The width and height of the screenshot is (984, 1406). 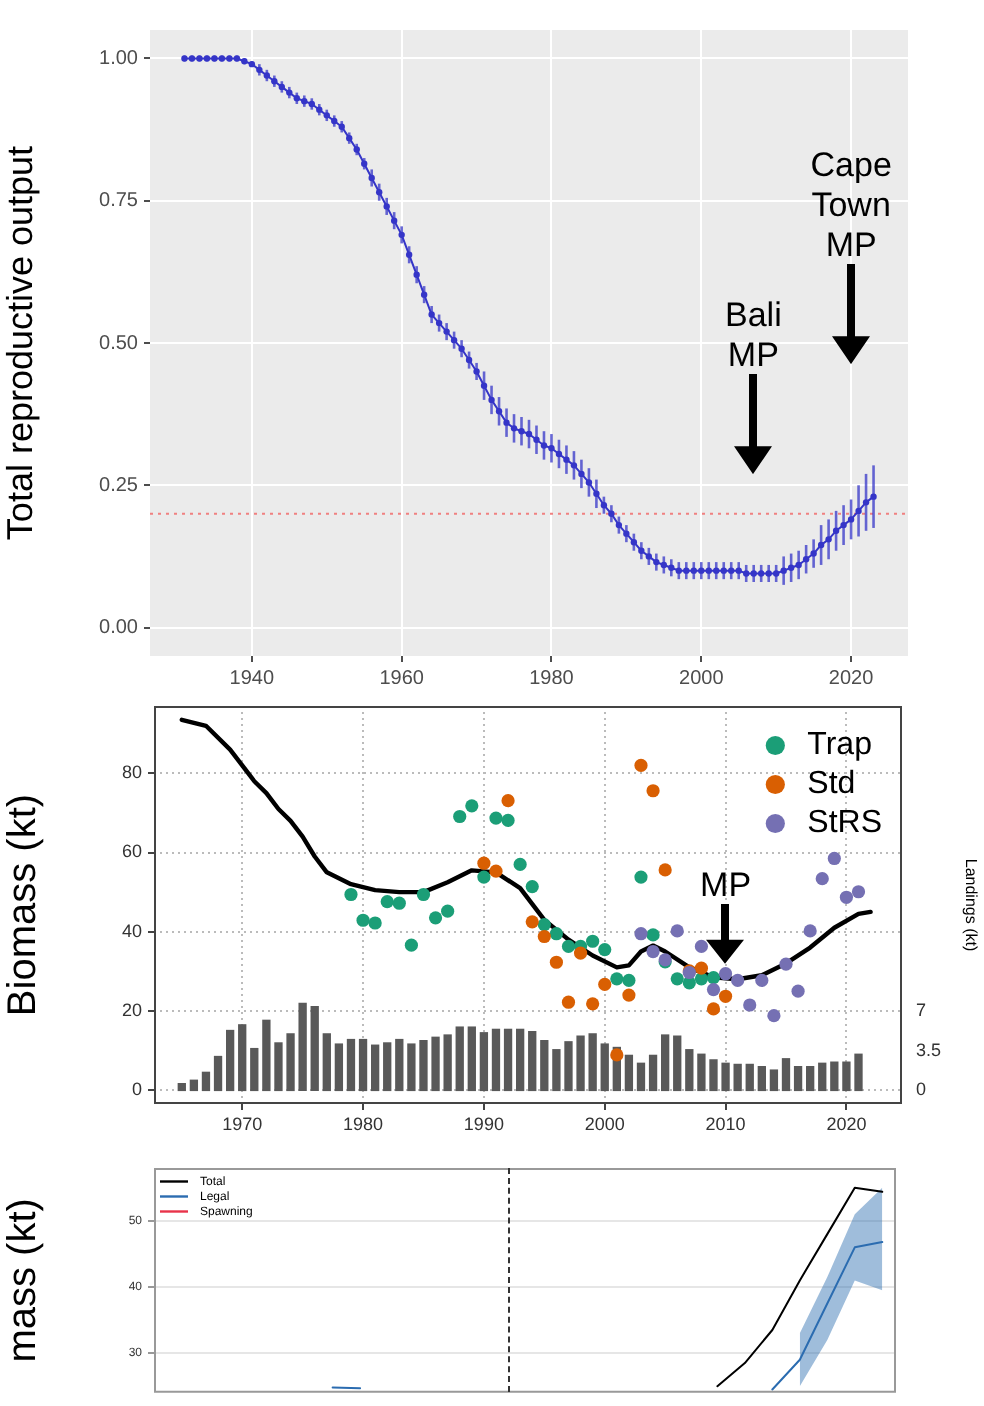 What do you see at coordinates (921, 1089) in the screenshot?
I see `y2-tick-label: 0` at bounding box center [921, 1089].